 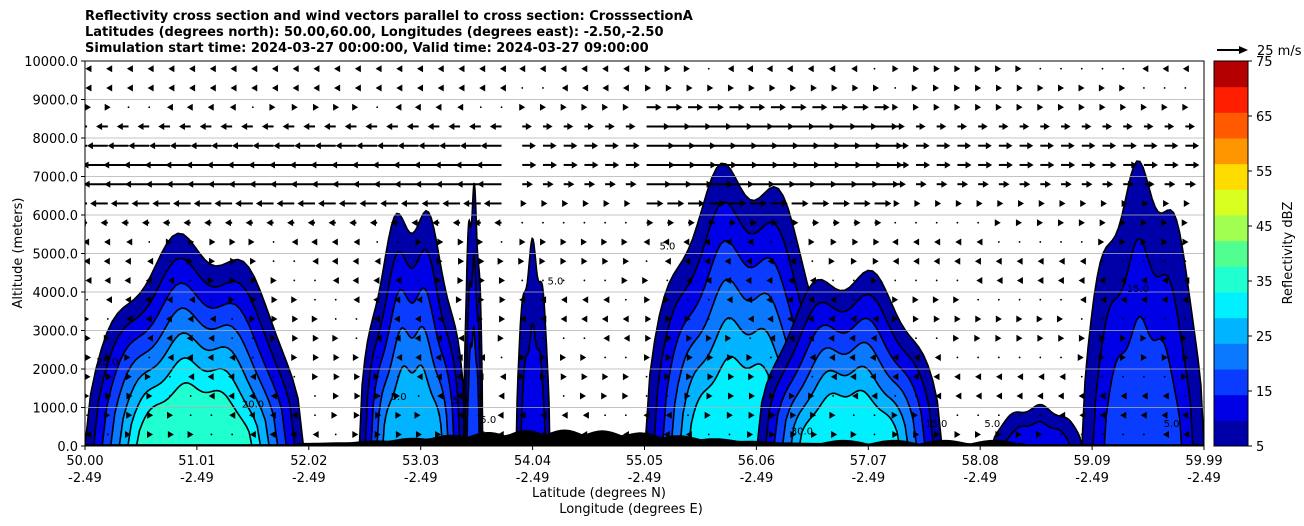 What do you see at coordinates (1172, 424) in the screenshot?
I see `contour-label: 5.0` at bounding box center [1172, 424].